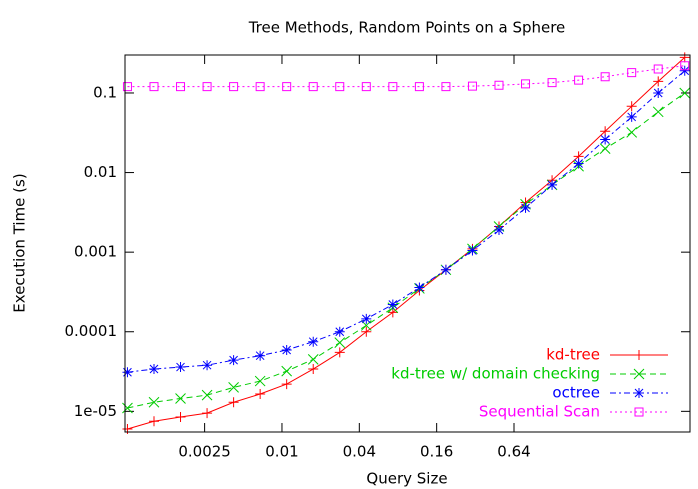 This screenshot has width=698, height=489. Describe the element at coordinates (406, 479) in the screenshot. I see `x-axis-label: Query Size` at that location.